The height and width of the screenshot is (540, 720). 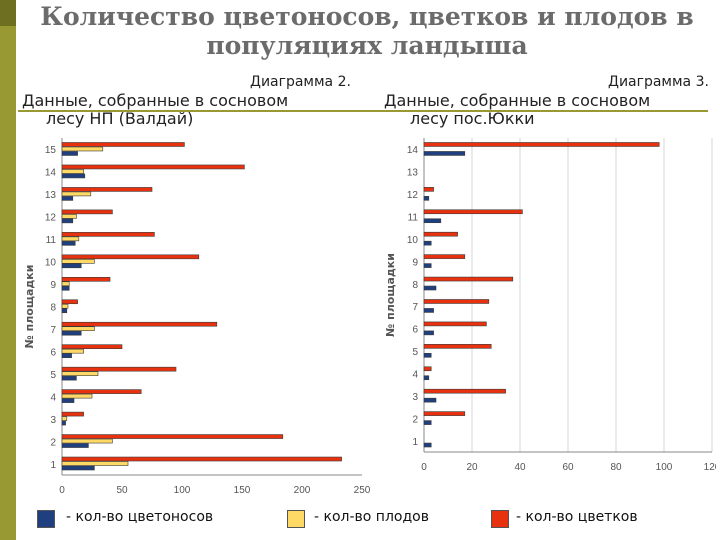 What do you see at coordinates (658, 82) in the screenshot?
I see `diagram-2-label: Диаграмма 3.` at bounding box center [658, 82].